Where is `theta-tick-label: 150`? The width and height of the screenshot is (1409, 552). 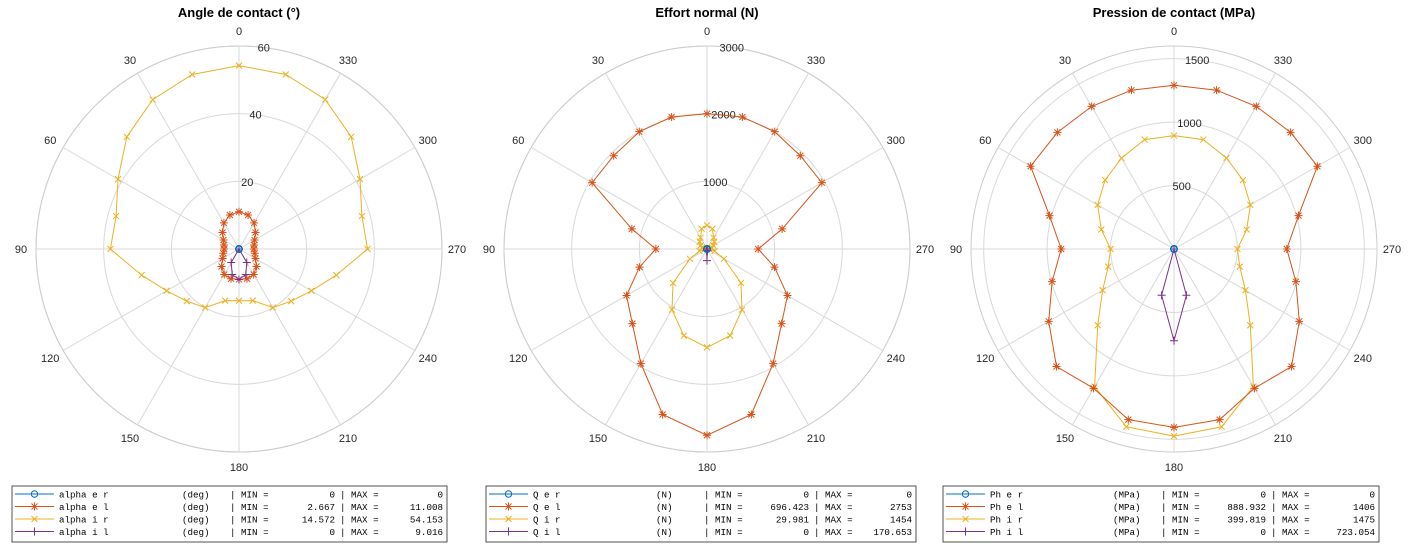
theta-tick-label: 150 is located at coordinates (130, 439).